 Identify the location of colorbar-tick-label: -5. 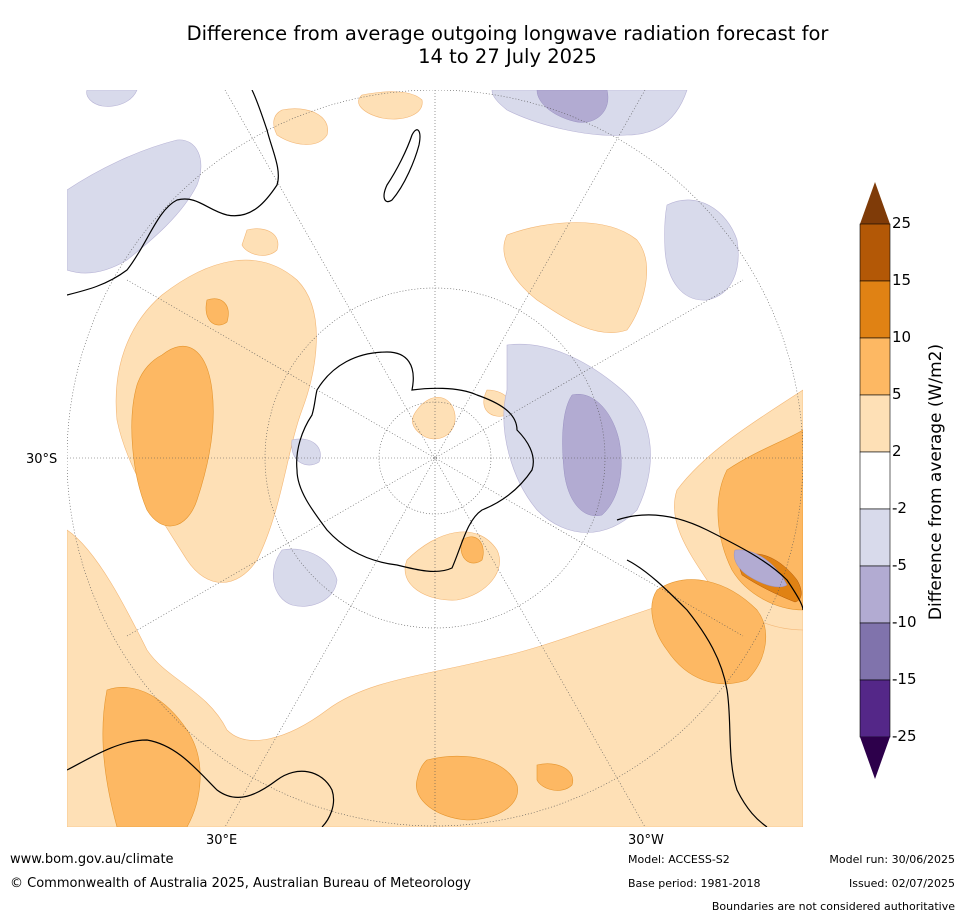
(899, 565).